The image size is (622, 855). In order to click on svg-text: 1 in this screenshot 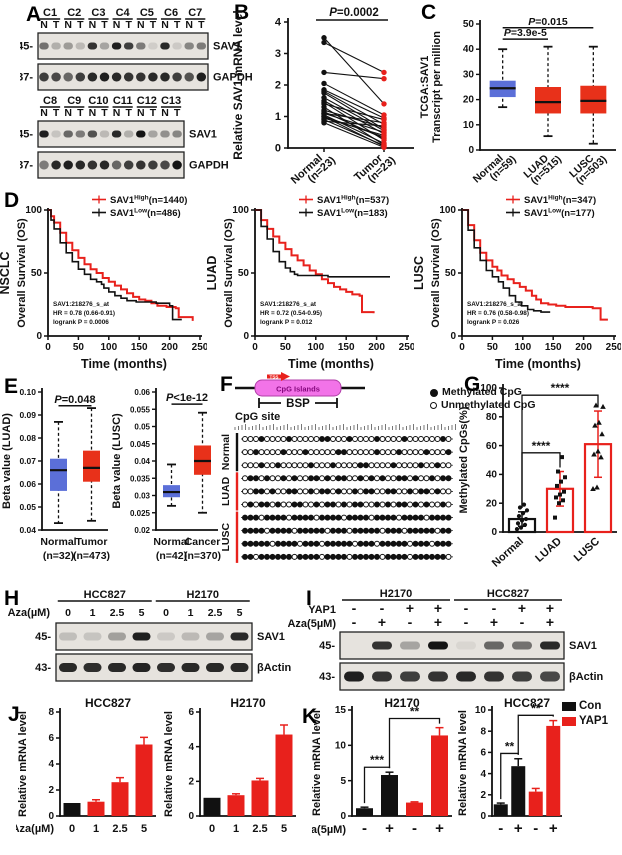, I will do `click(191, 613)`.